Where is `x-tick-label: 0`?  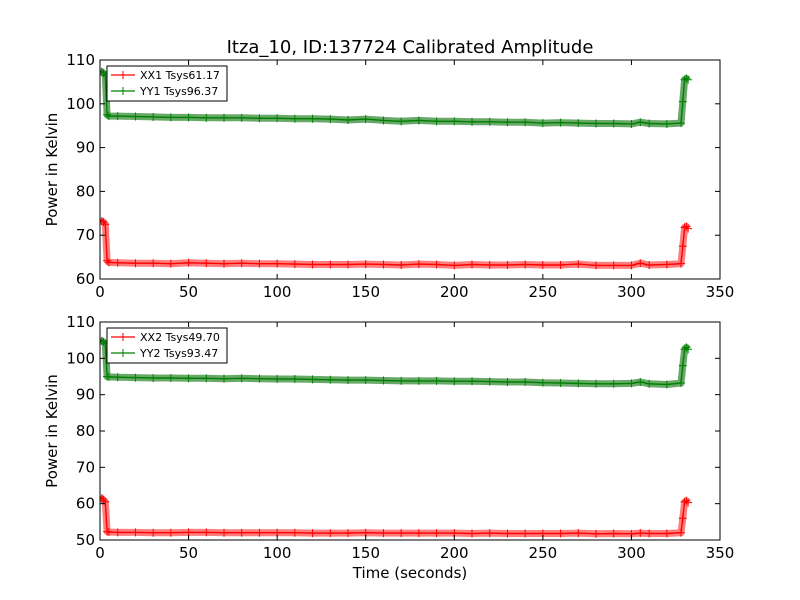
x-tick-label: 0 is located at coordinates (100, 292).